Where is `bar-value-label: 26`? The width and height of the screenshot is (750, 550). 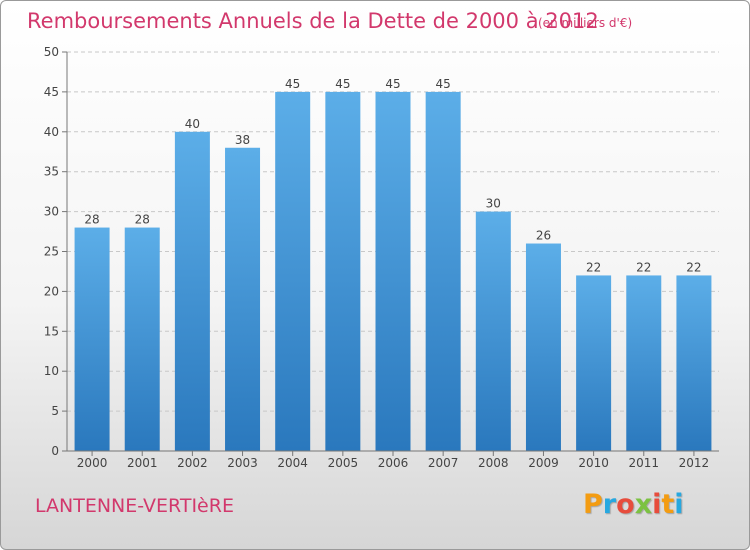
bar-value-label: 26 is located at coordinates (543, 236).